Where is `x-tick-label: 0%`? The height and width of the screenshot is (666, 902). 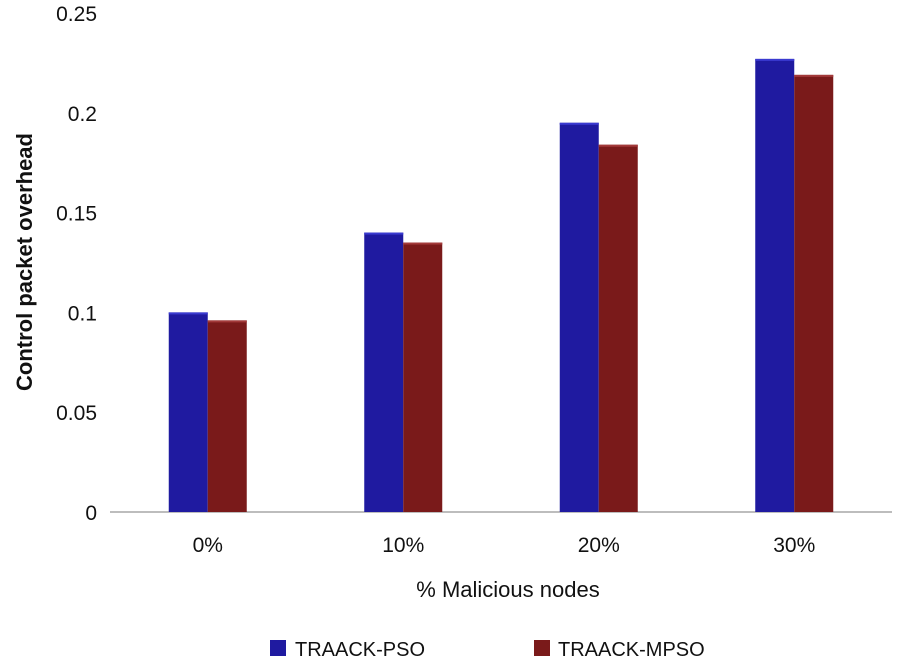
x-tick-label: 0% is located at coordinates (208, 545).